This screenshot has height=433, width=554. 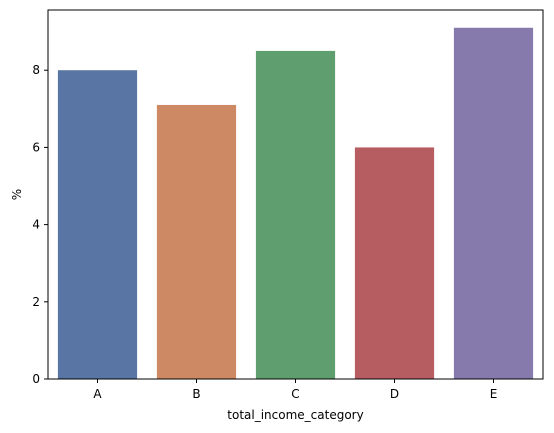 What do you see at coordinates (295, 214) in the screenshot?
I see `bar-C` at bounding box center [295, 214].